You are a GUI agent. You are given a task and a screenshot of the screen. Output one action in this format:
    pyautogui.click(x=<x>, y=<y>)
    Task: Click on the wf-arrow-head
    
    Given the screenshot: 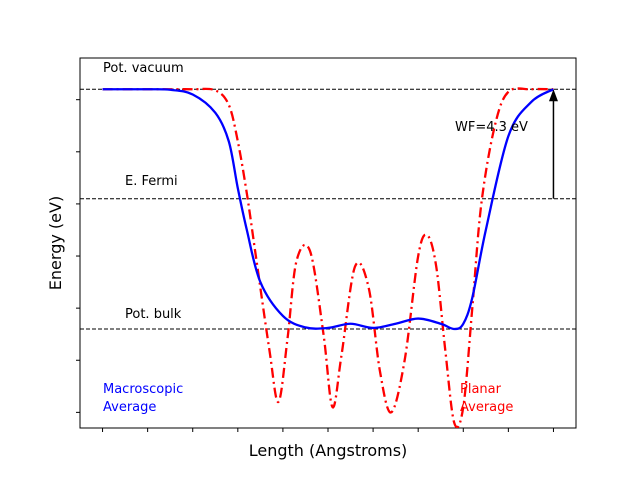 What is the action you would take?
    pyautogui.click(x=553, y=95)
    